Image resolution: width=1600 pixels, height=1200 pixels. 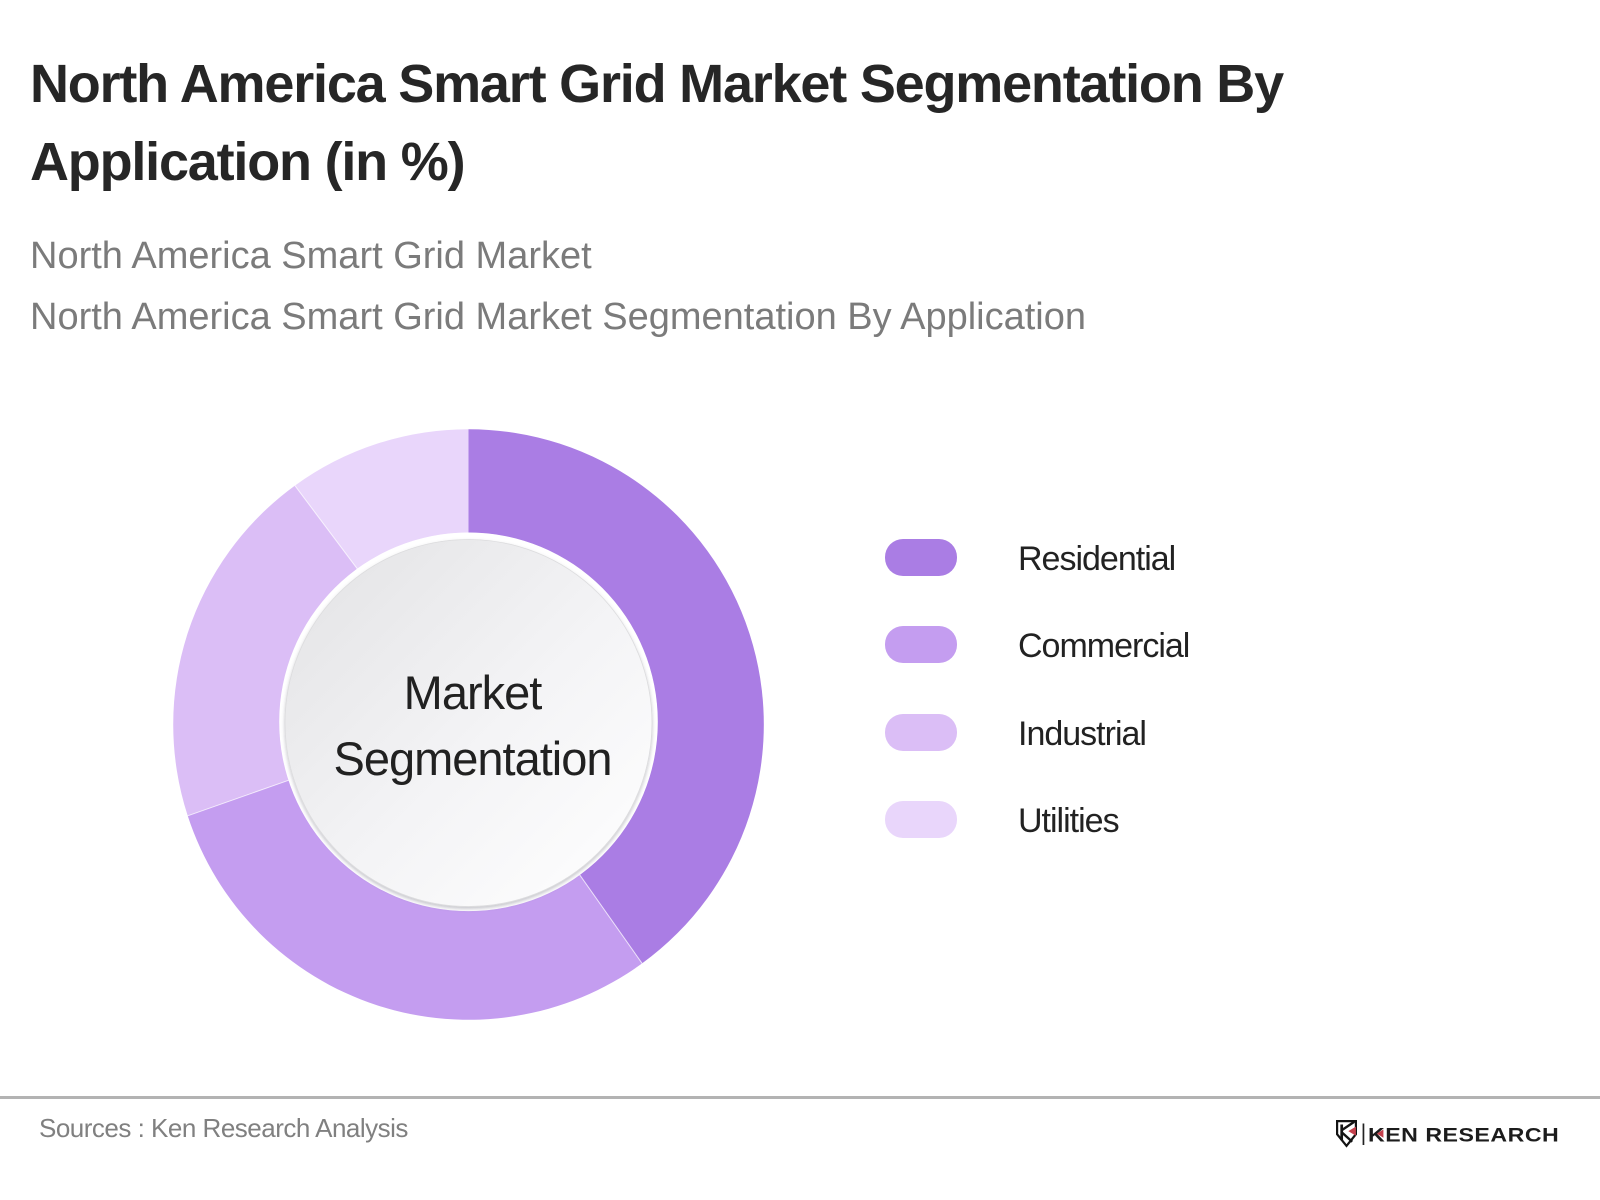 What do you see at coordinates (1463, 1135) in the screenshot?
I see `svg-text: KEN RESEARCH` at bounding box center [1463, 1135].